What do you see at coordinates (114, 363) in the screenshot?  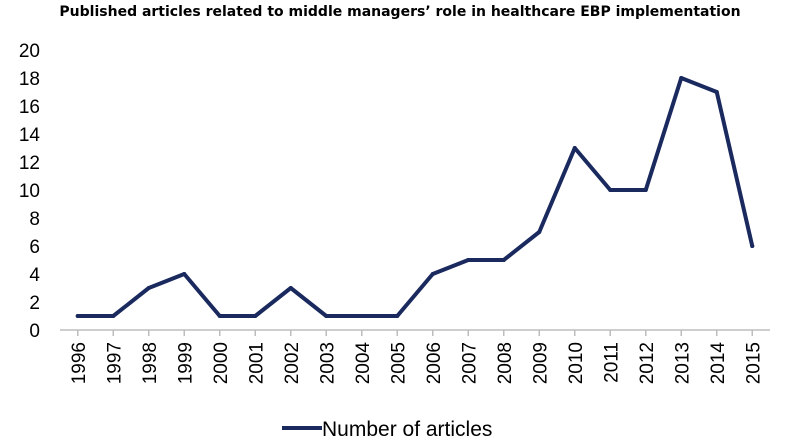 I see `x-tick-label: 1997` at bounding box center [114, 363].